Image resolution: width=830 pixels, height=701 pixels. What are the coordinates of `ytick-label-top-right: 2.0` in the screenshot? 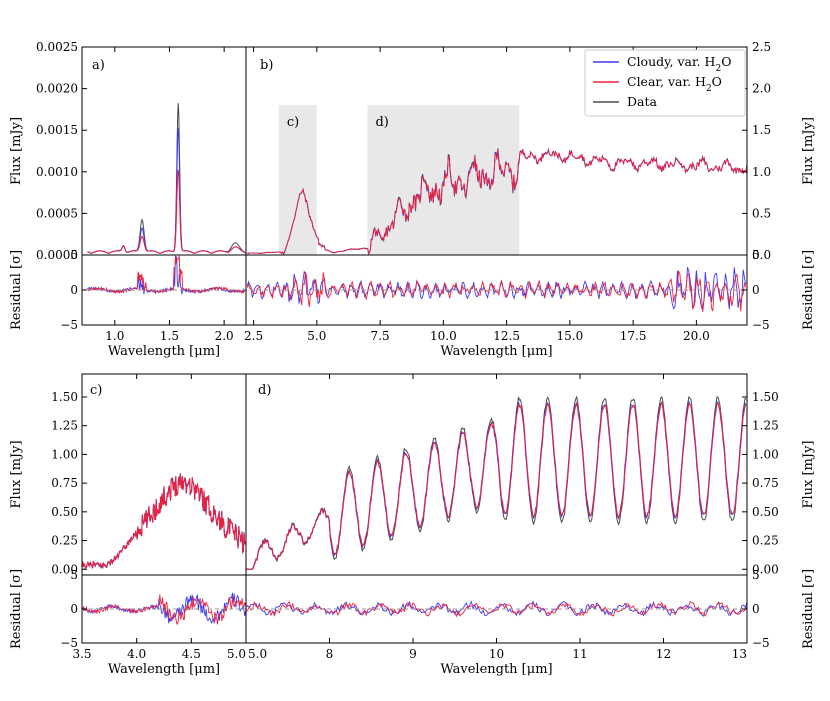 It's located at (761, 89).